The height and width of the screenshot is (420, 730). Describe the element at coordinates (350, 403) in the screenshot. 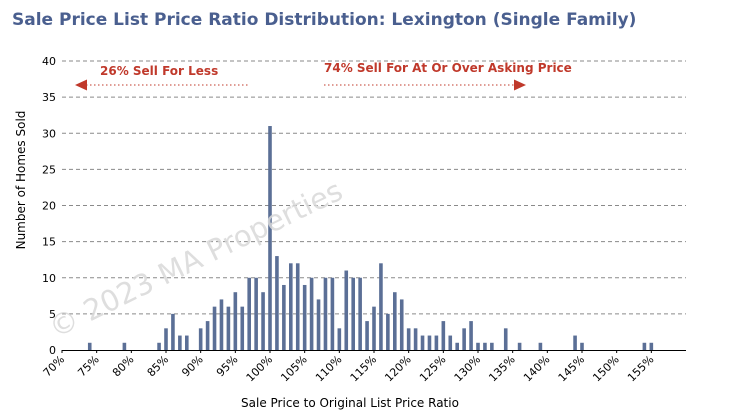

I see `x-axis-label: Sale Price to Original List Price Ratio` at that location.